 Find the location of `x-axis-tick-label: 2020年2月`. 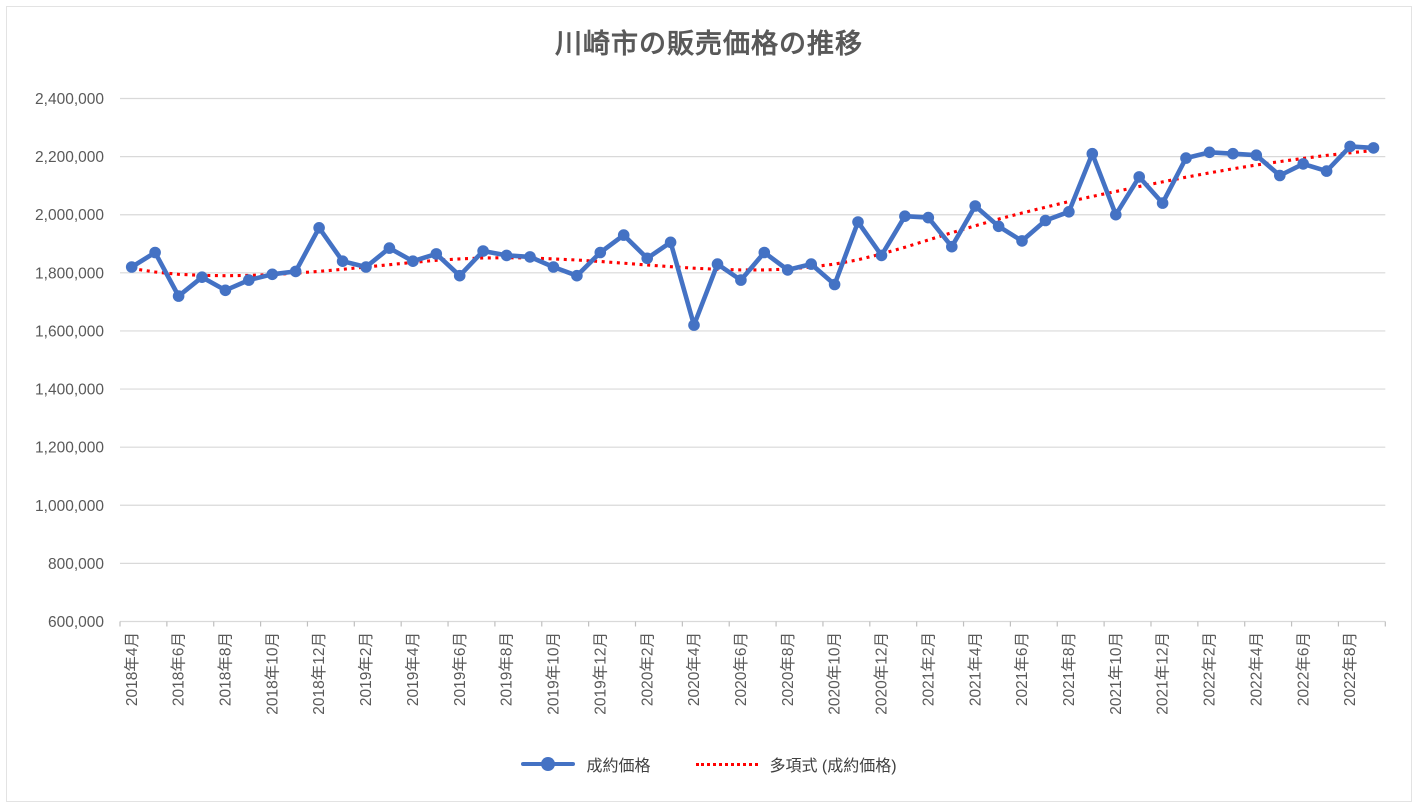

x-axis-tick-label: 2020年2月 is located at coordinates (647, 669).